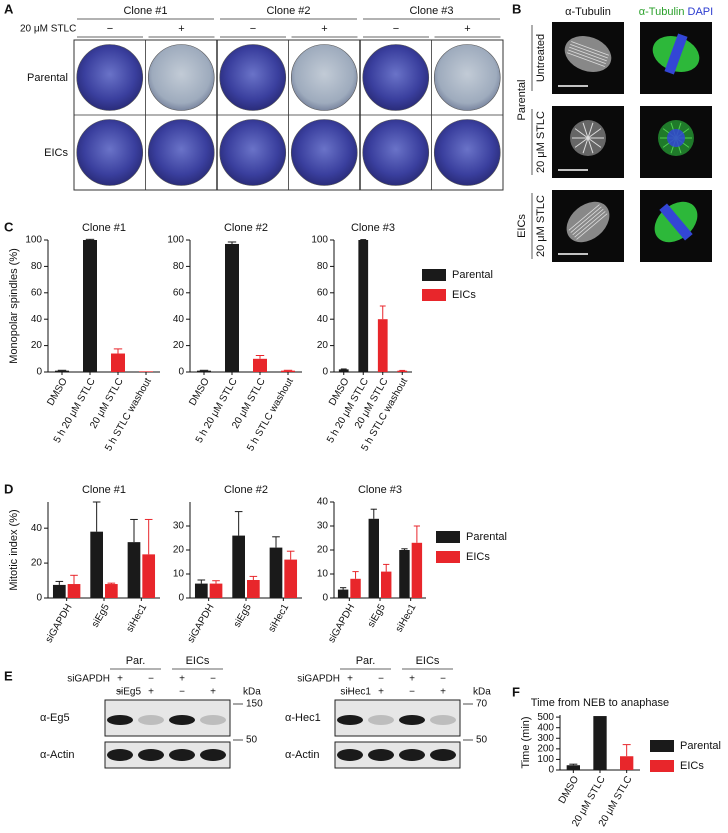  I want to click on dna, so click(676, 54).